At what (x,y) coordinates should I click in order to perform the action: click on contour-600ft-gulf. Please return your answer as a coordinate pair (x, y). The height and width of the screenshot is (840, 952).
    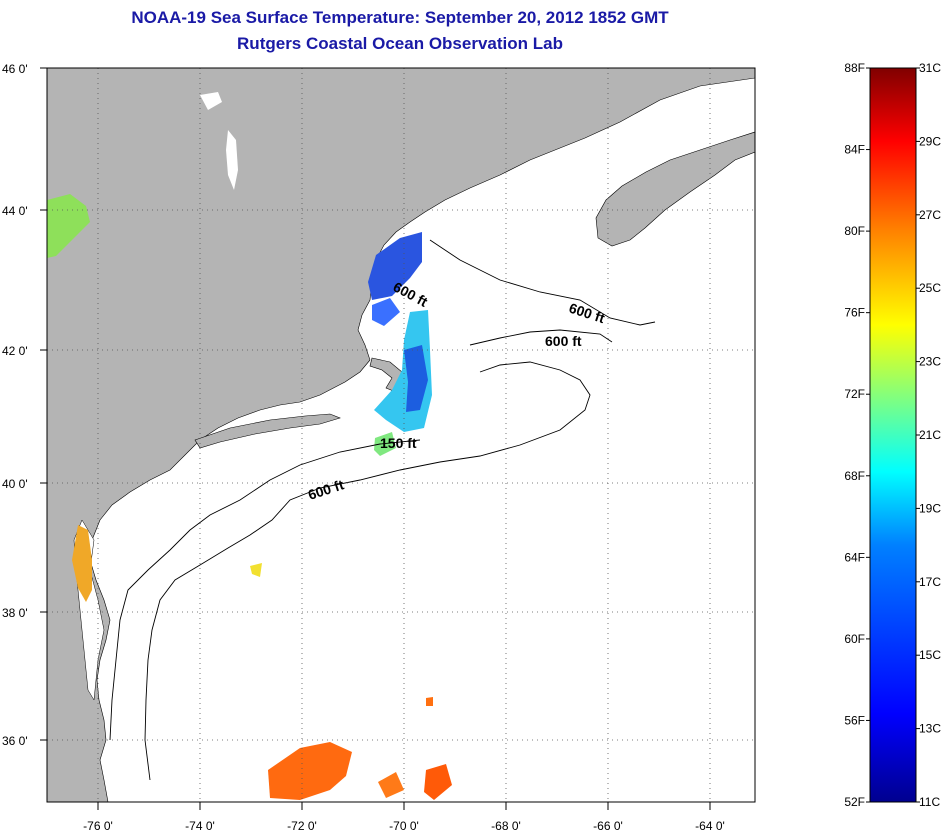
    Looking at the image, I should click on (542, 282).